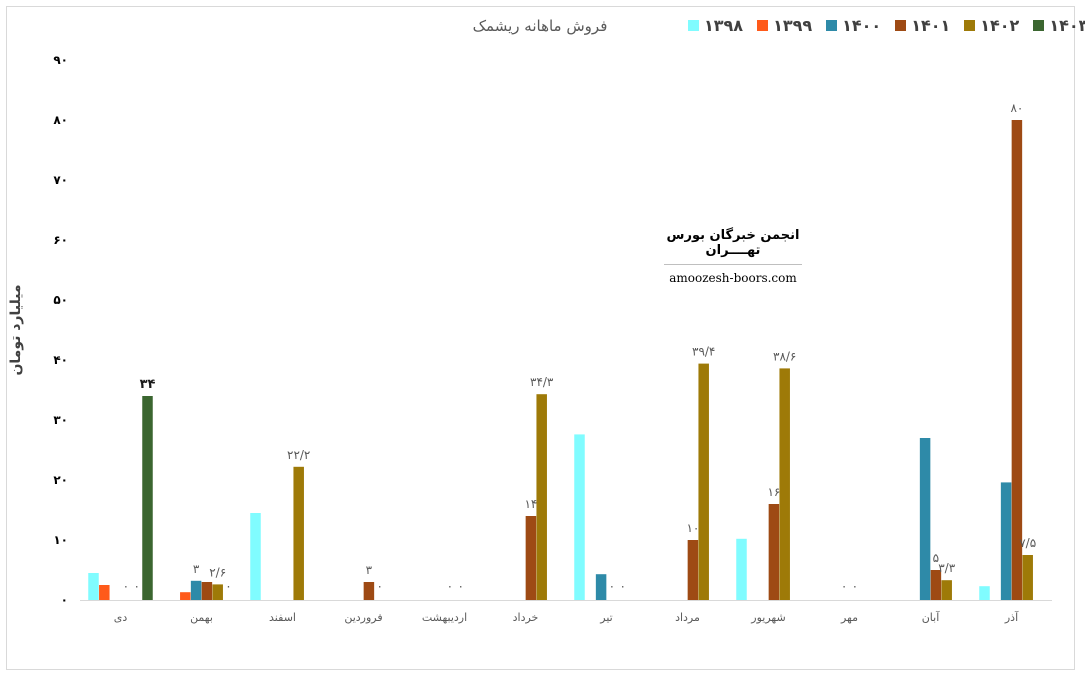 Image resolution: width=1085 pixels, height=680 pixels. I want to click on chart-legend: ۱۳۹۸ ۱۳۹۹ ۱۴۰۰ ۱۴۰۱ ۱۴۰۲ ۱۴۰۳, so click(886, 25).